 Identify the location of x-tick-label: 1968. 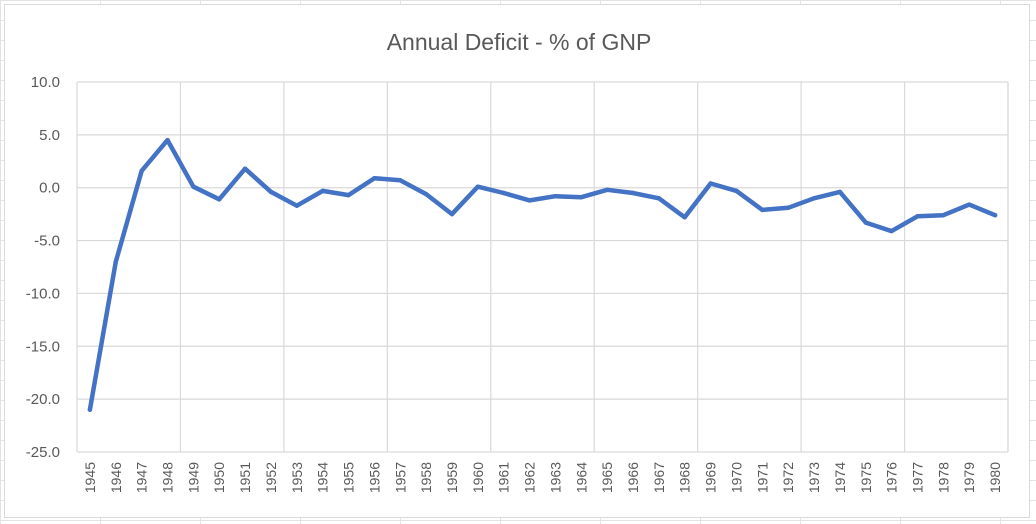
(685, 477).